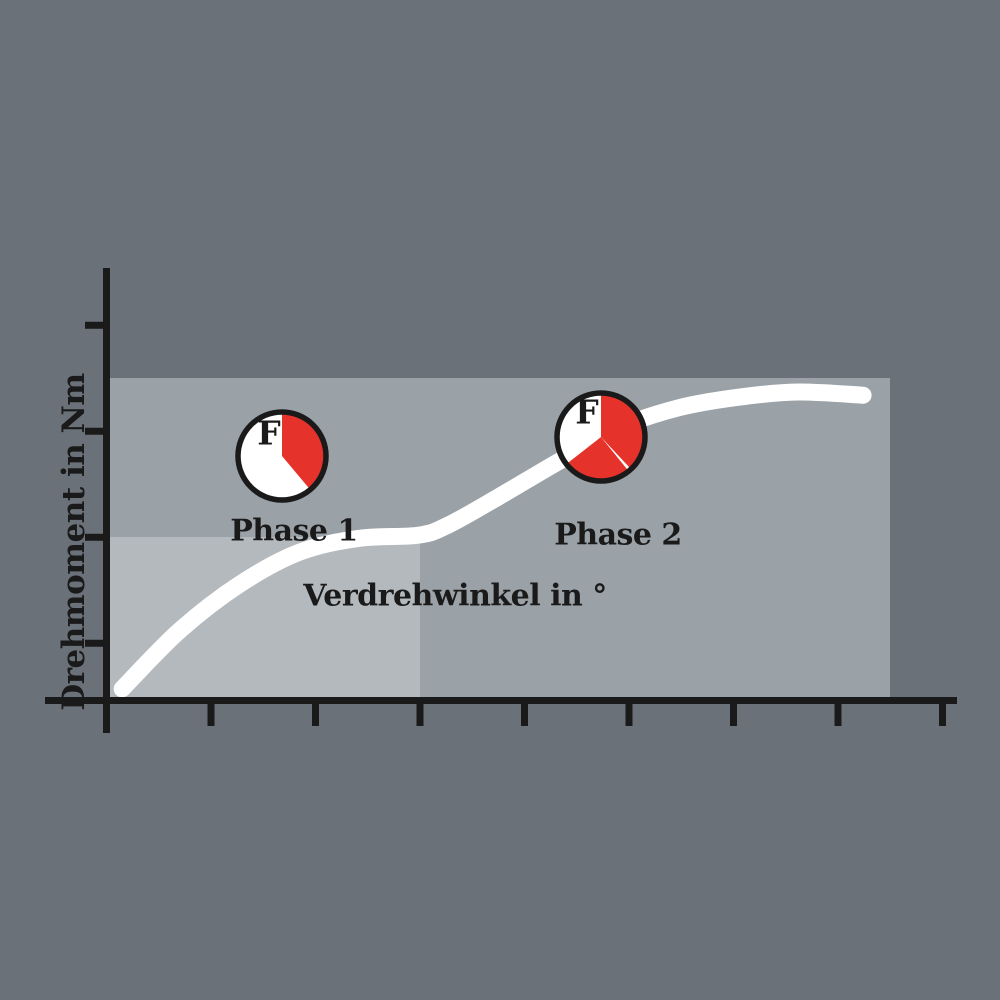  What do you see at coordinates (294, 531) in the screenshot?
I see `phase1-label: Phase 1` at bounding box center [294, 531].